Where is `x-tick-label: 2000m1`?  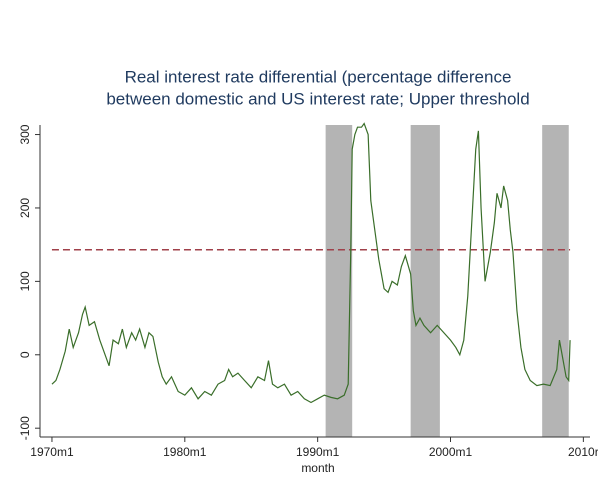 x-tick-label: 2000m1 is located at coordinates (451, 452).